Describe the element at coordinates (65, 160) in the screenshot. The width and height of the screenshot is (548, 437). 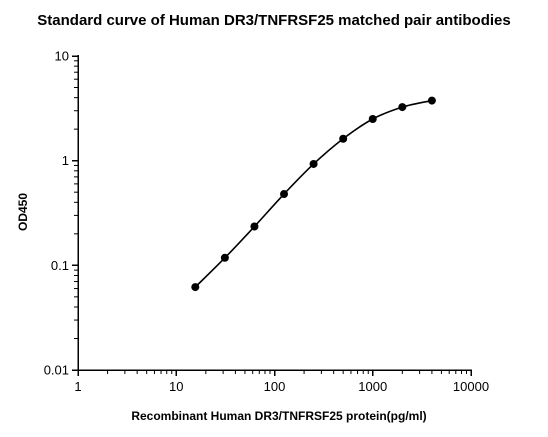
I see `y-tick-label: 1` at that location.